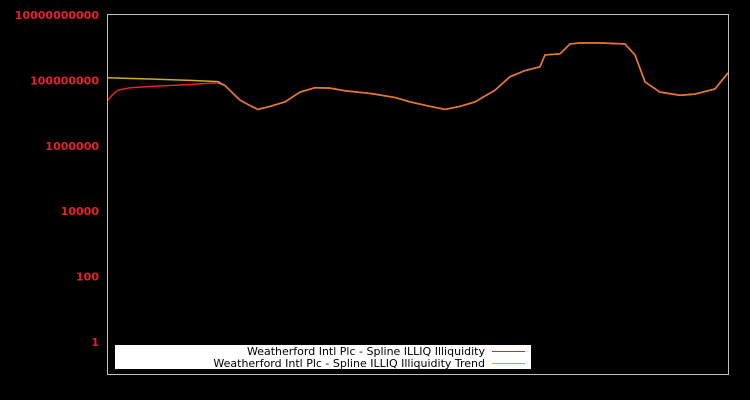 The width and height of the screenshot is (750, 400). What do you see at coordinates (95, 342) in the screenshot?
I see `y-tick-label: 1` at bounding box center [95, 342].